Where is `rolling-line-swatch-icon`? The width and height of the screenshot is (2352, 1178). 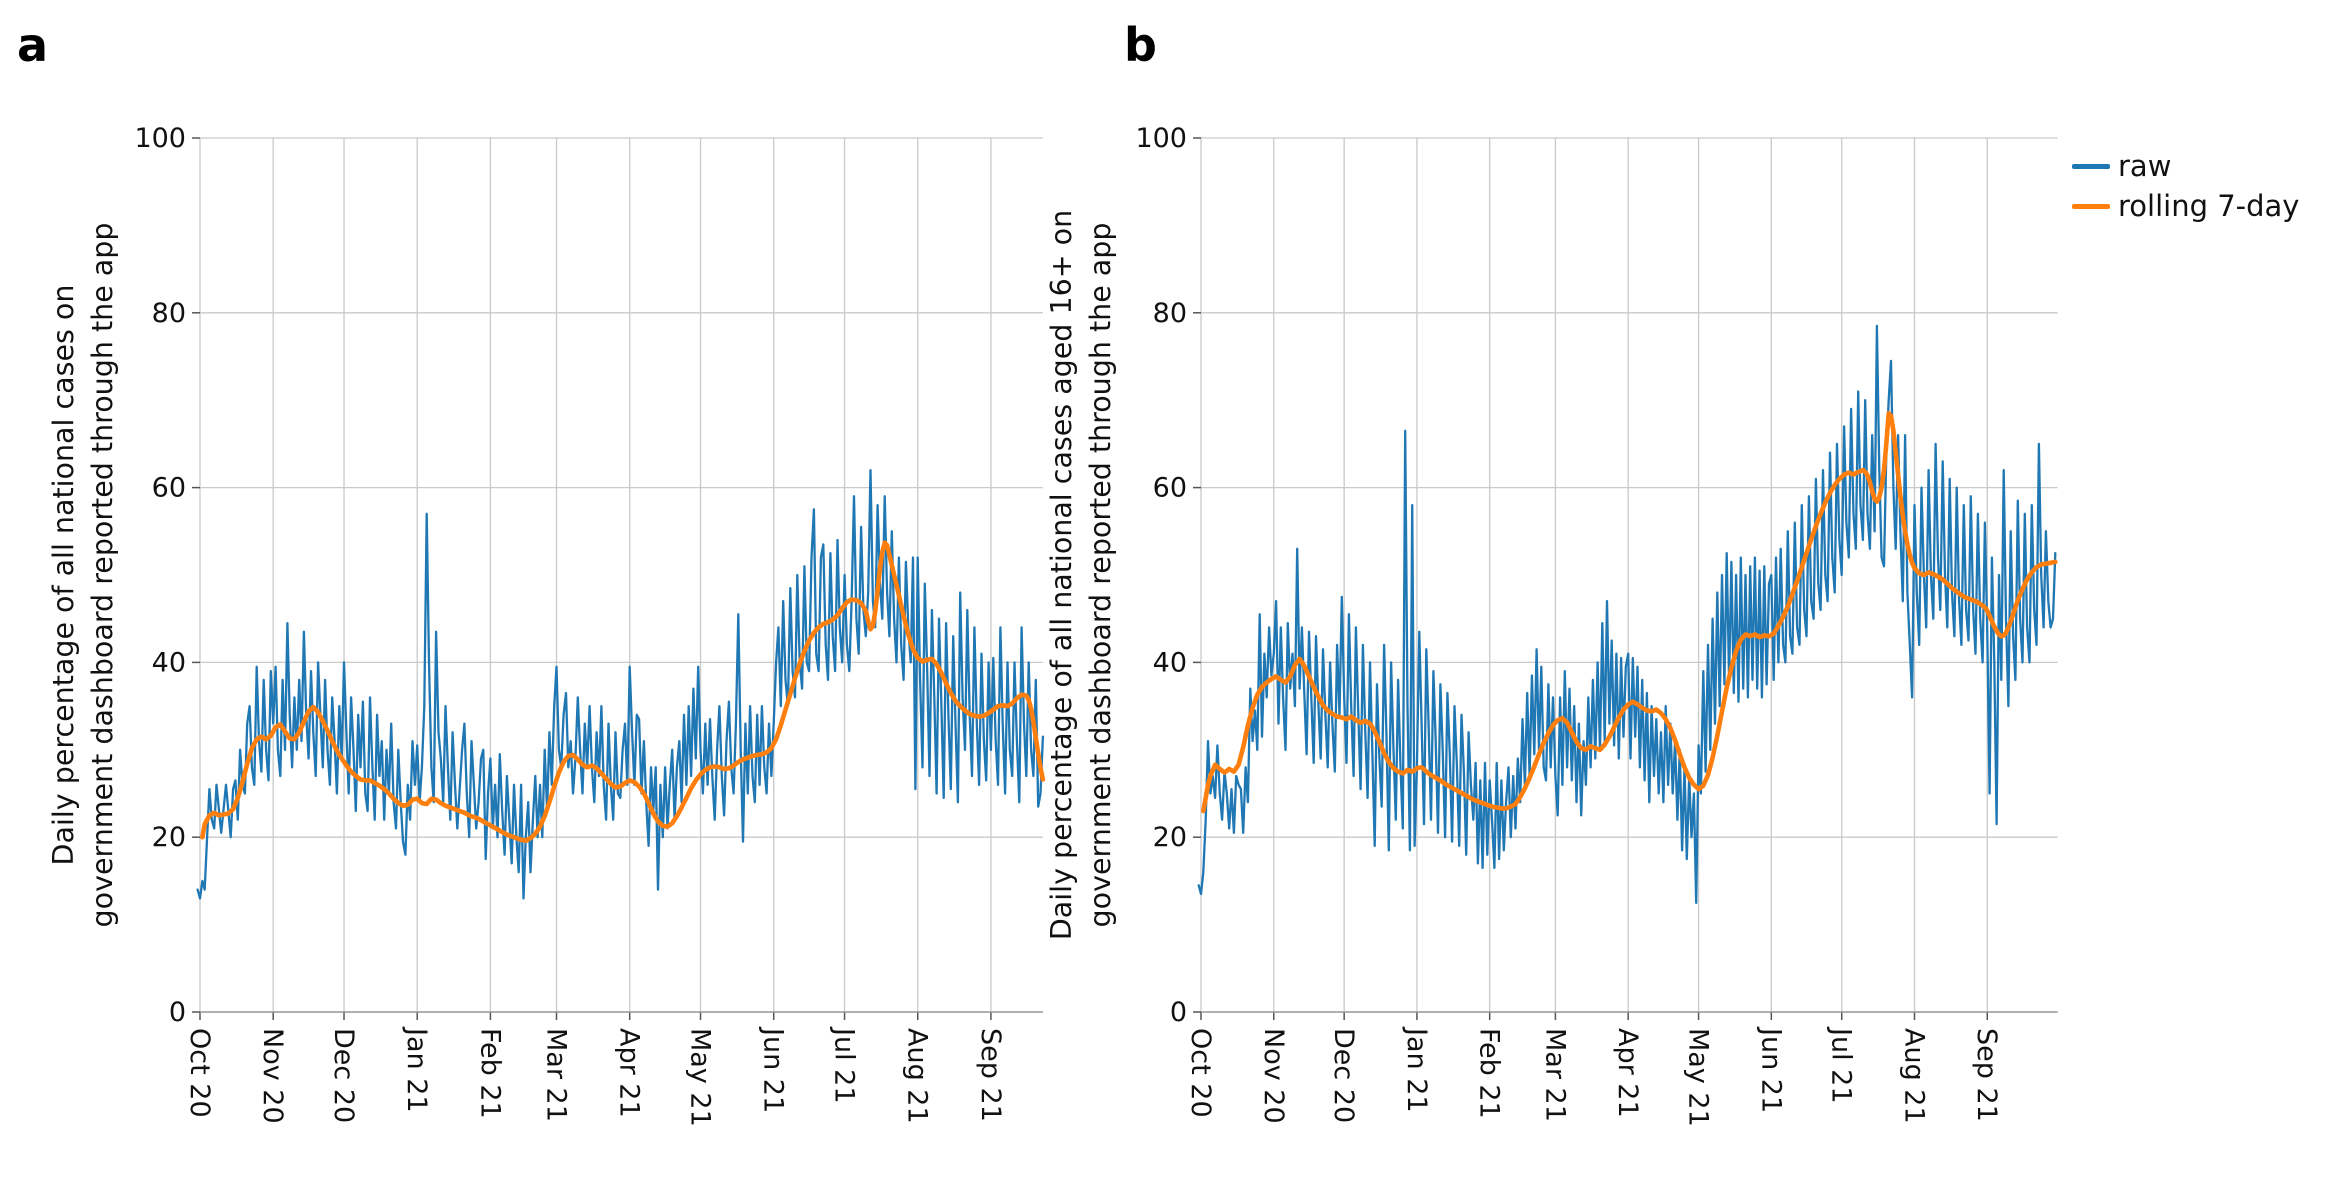 rolling-line-swatch-icon is located at coordinates (2091, 206).